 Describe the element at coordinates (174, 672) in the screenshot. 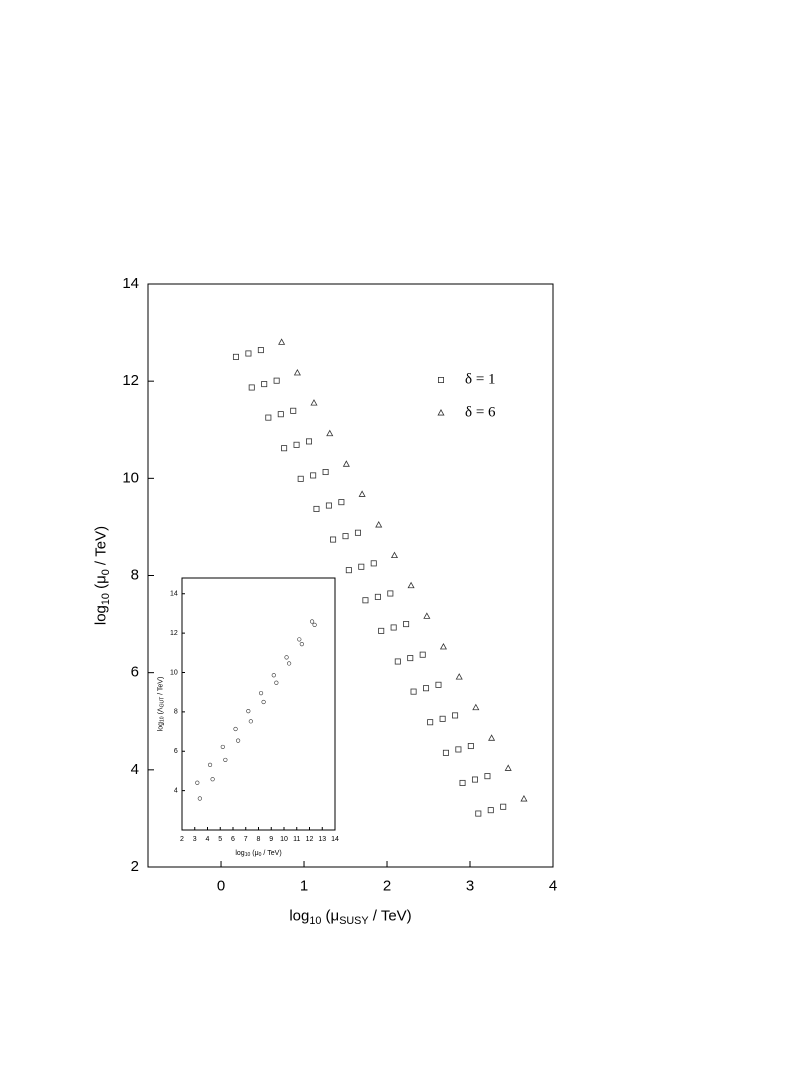

I see `y-tick-label: 10` at that location.